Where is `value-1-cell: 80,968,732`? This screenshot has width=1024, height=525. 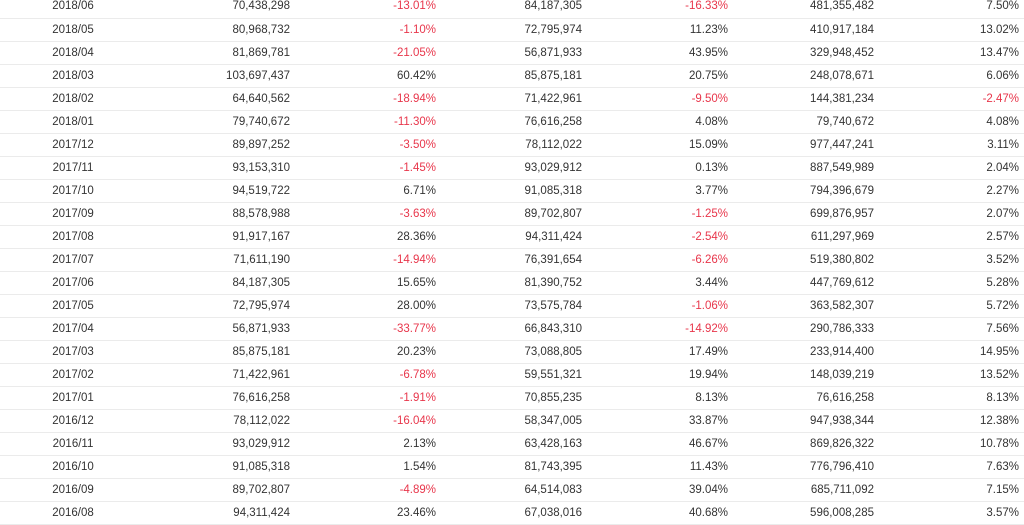 value-1-cell: 80,968,732 is located at coordinates (218, 30).